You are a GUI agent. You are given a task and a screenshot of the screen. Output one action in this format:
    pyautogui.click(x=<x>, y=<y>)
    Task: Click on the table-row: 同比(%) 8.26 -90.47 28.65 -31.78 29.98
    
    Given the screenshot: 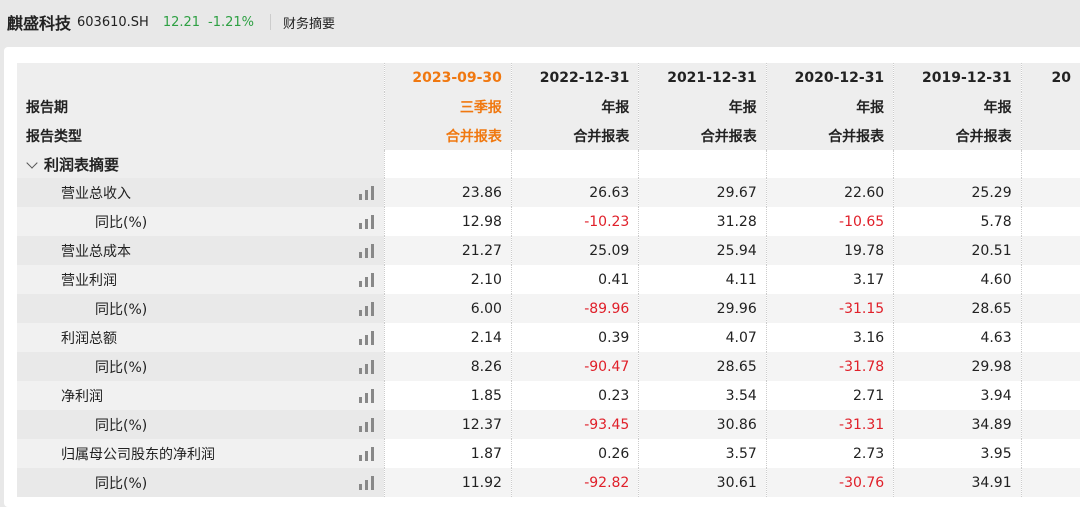 What is the action you would take?
    pyautogui.click(x=548, y=366)
    